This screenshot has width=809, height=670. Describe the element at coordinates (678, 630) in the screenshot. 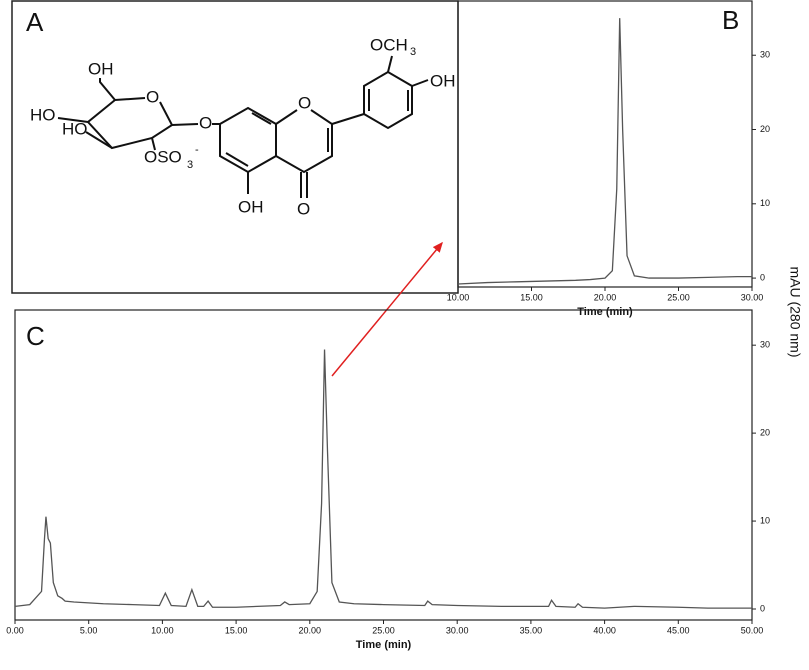

I see `x-tick-label: 45.00` at that location.